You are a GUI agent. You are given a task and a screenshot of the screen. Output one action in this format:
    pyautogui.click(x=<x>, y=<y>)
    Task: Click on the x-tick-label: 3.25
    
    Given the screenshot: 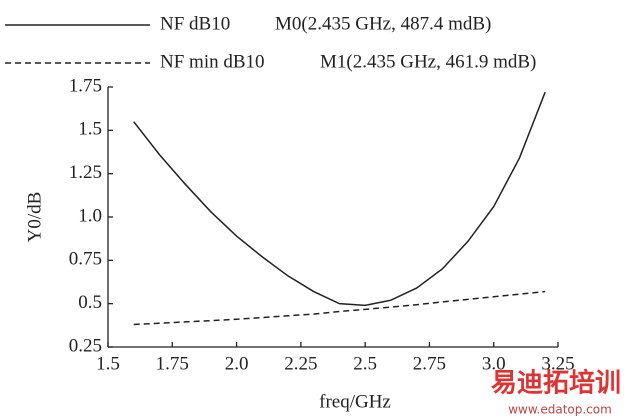 What is the action you would take?
    pyautogui.click(x=557, y=363)
    